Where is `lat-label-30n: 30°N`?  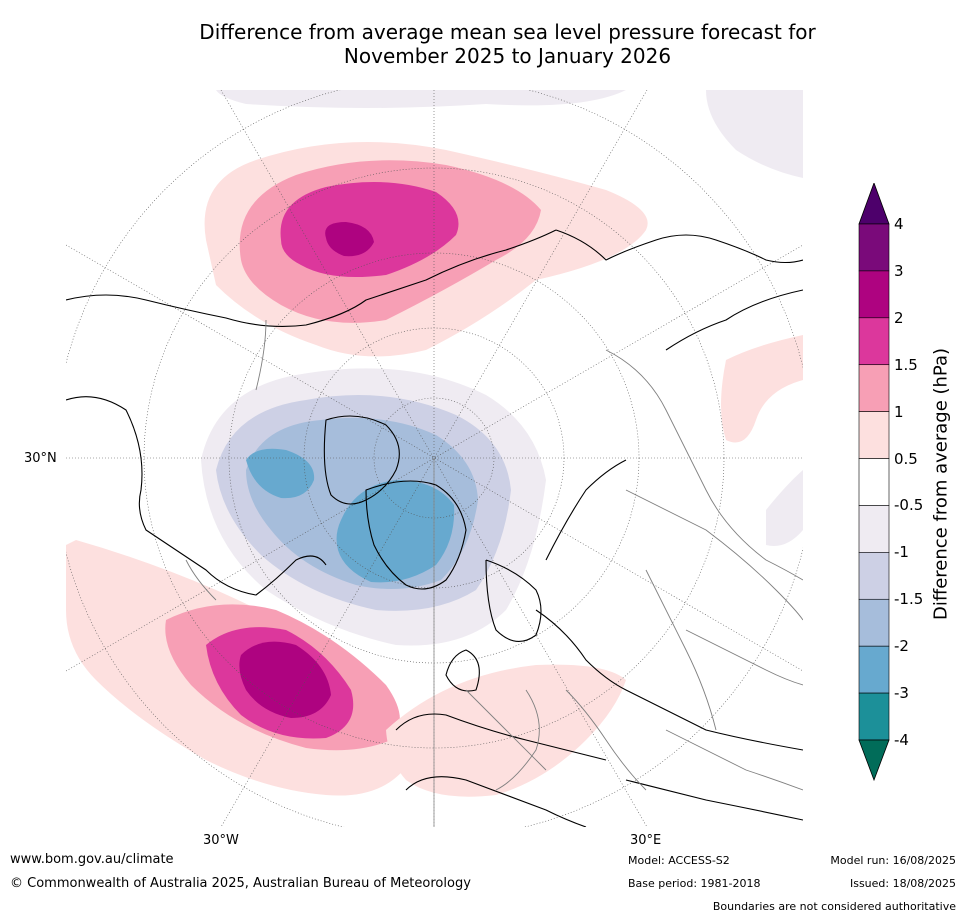 lat-label-30n: 30°N is located at coordinates (40, 458).